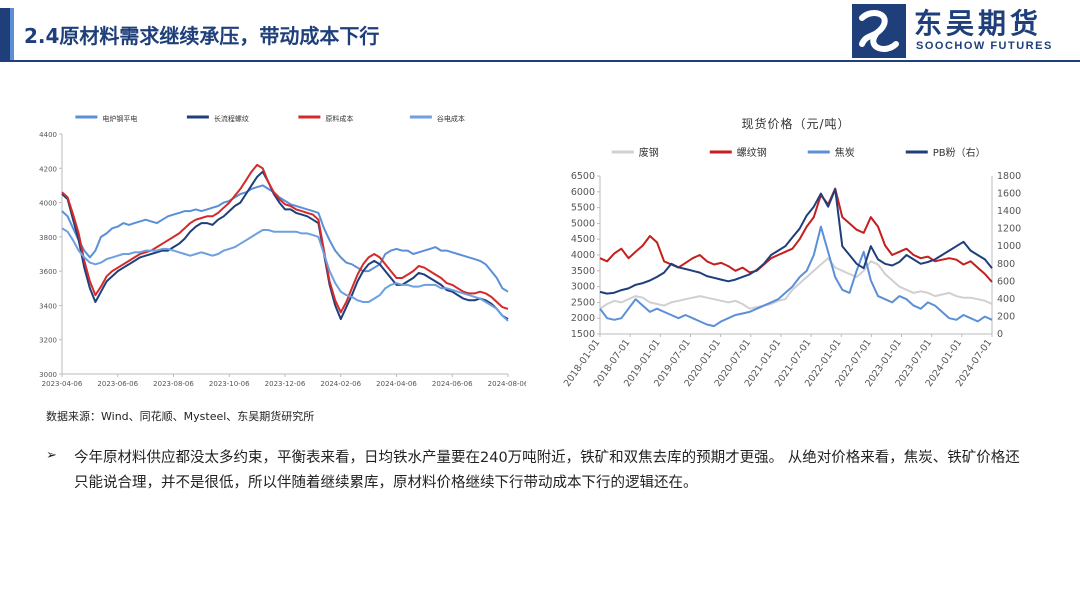 Image resolution: width=1080 pixels, height=608 pixels. What do you see at coordinates (583, 223) in the screenshot?
I see `y-tick-label: 5000` at bounding box center [583, 223].